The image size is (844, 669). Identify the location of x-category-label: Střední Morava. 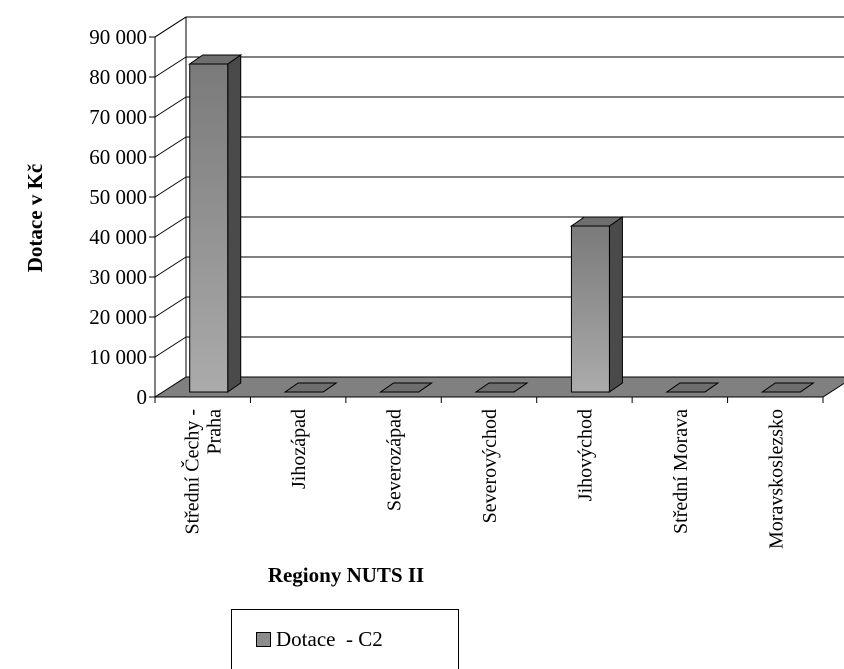
(681, 471).